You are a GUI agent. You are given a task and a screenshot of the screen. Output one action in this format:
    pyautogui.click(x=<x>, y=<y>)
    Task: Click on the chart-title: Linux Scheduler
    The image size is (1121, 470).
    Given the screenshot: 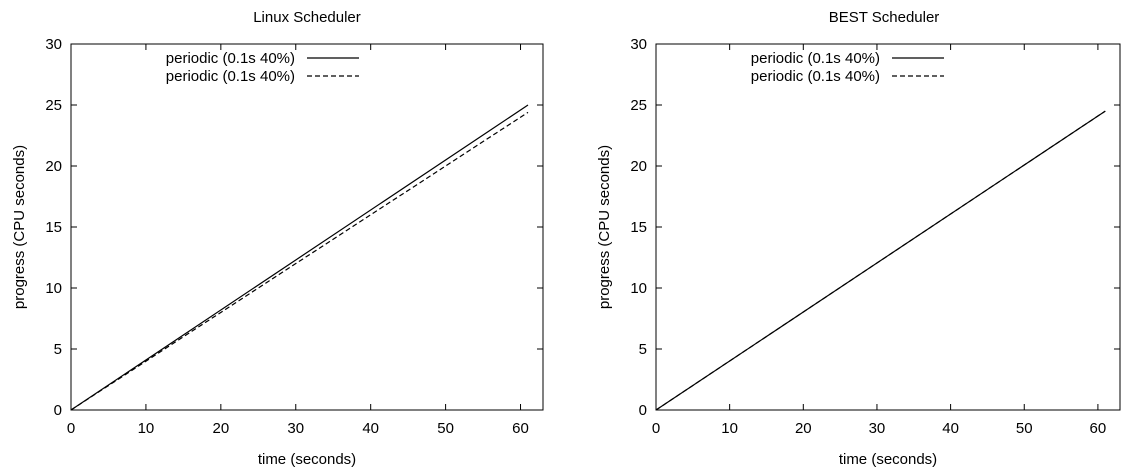 What is the action you would take?
    pyautogui.click(x=307, y=17)
    